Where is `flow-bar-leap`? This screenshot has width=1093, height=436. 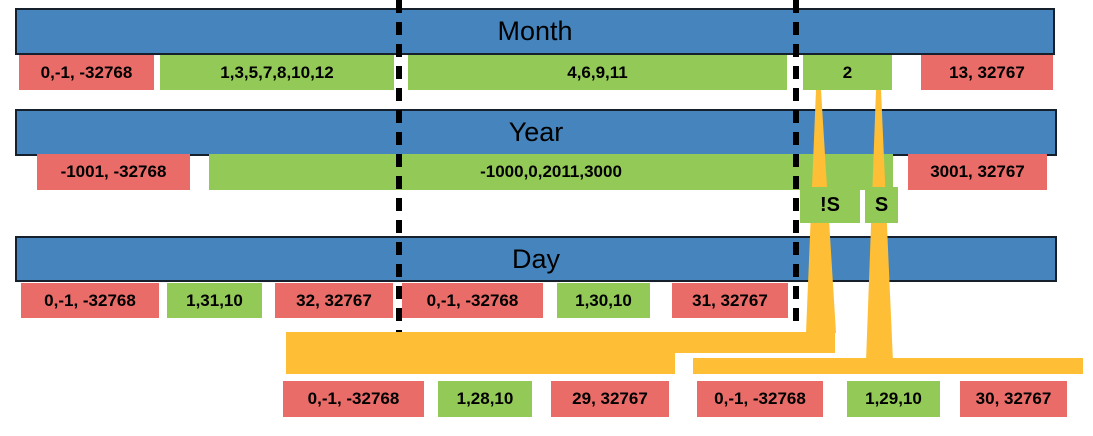
flow-bar-leap is located at coordinates (888, 366).